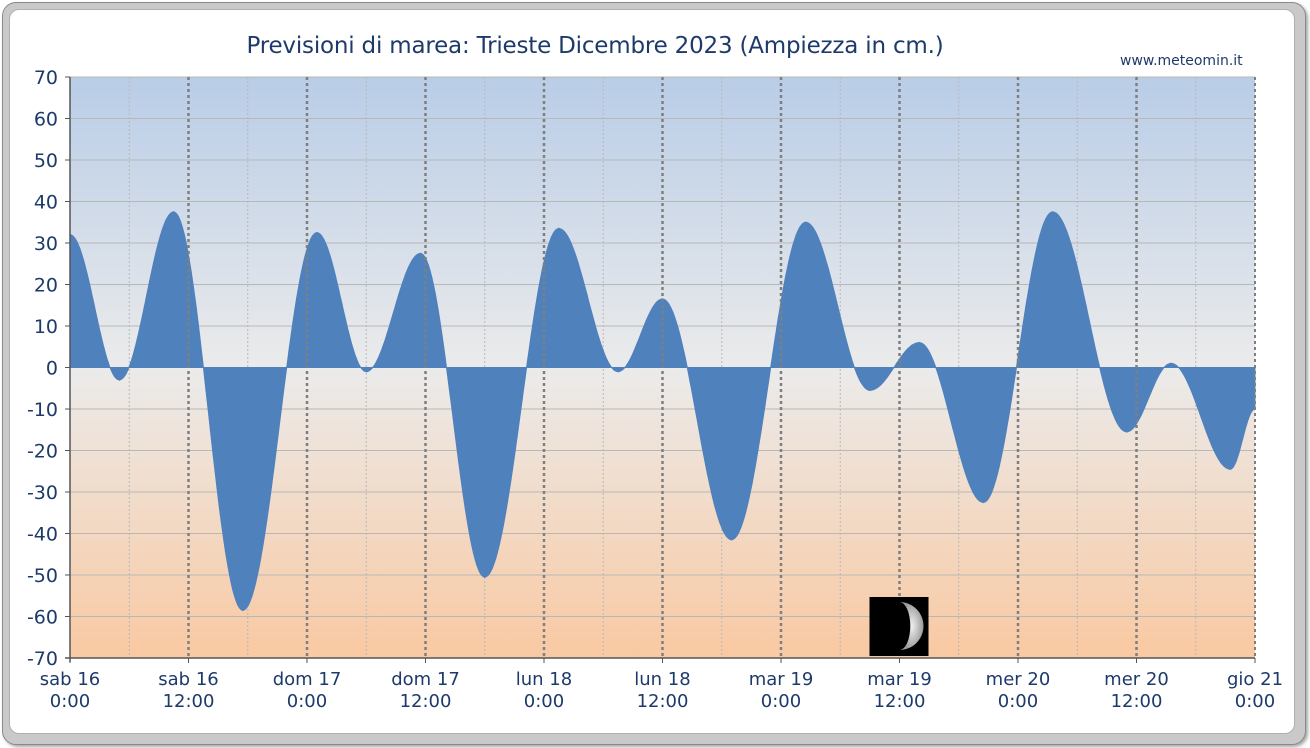 The height and width of the screenshot is (748, 1310). I want to click on y-tick-label: -70, so click(42, 659).